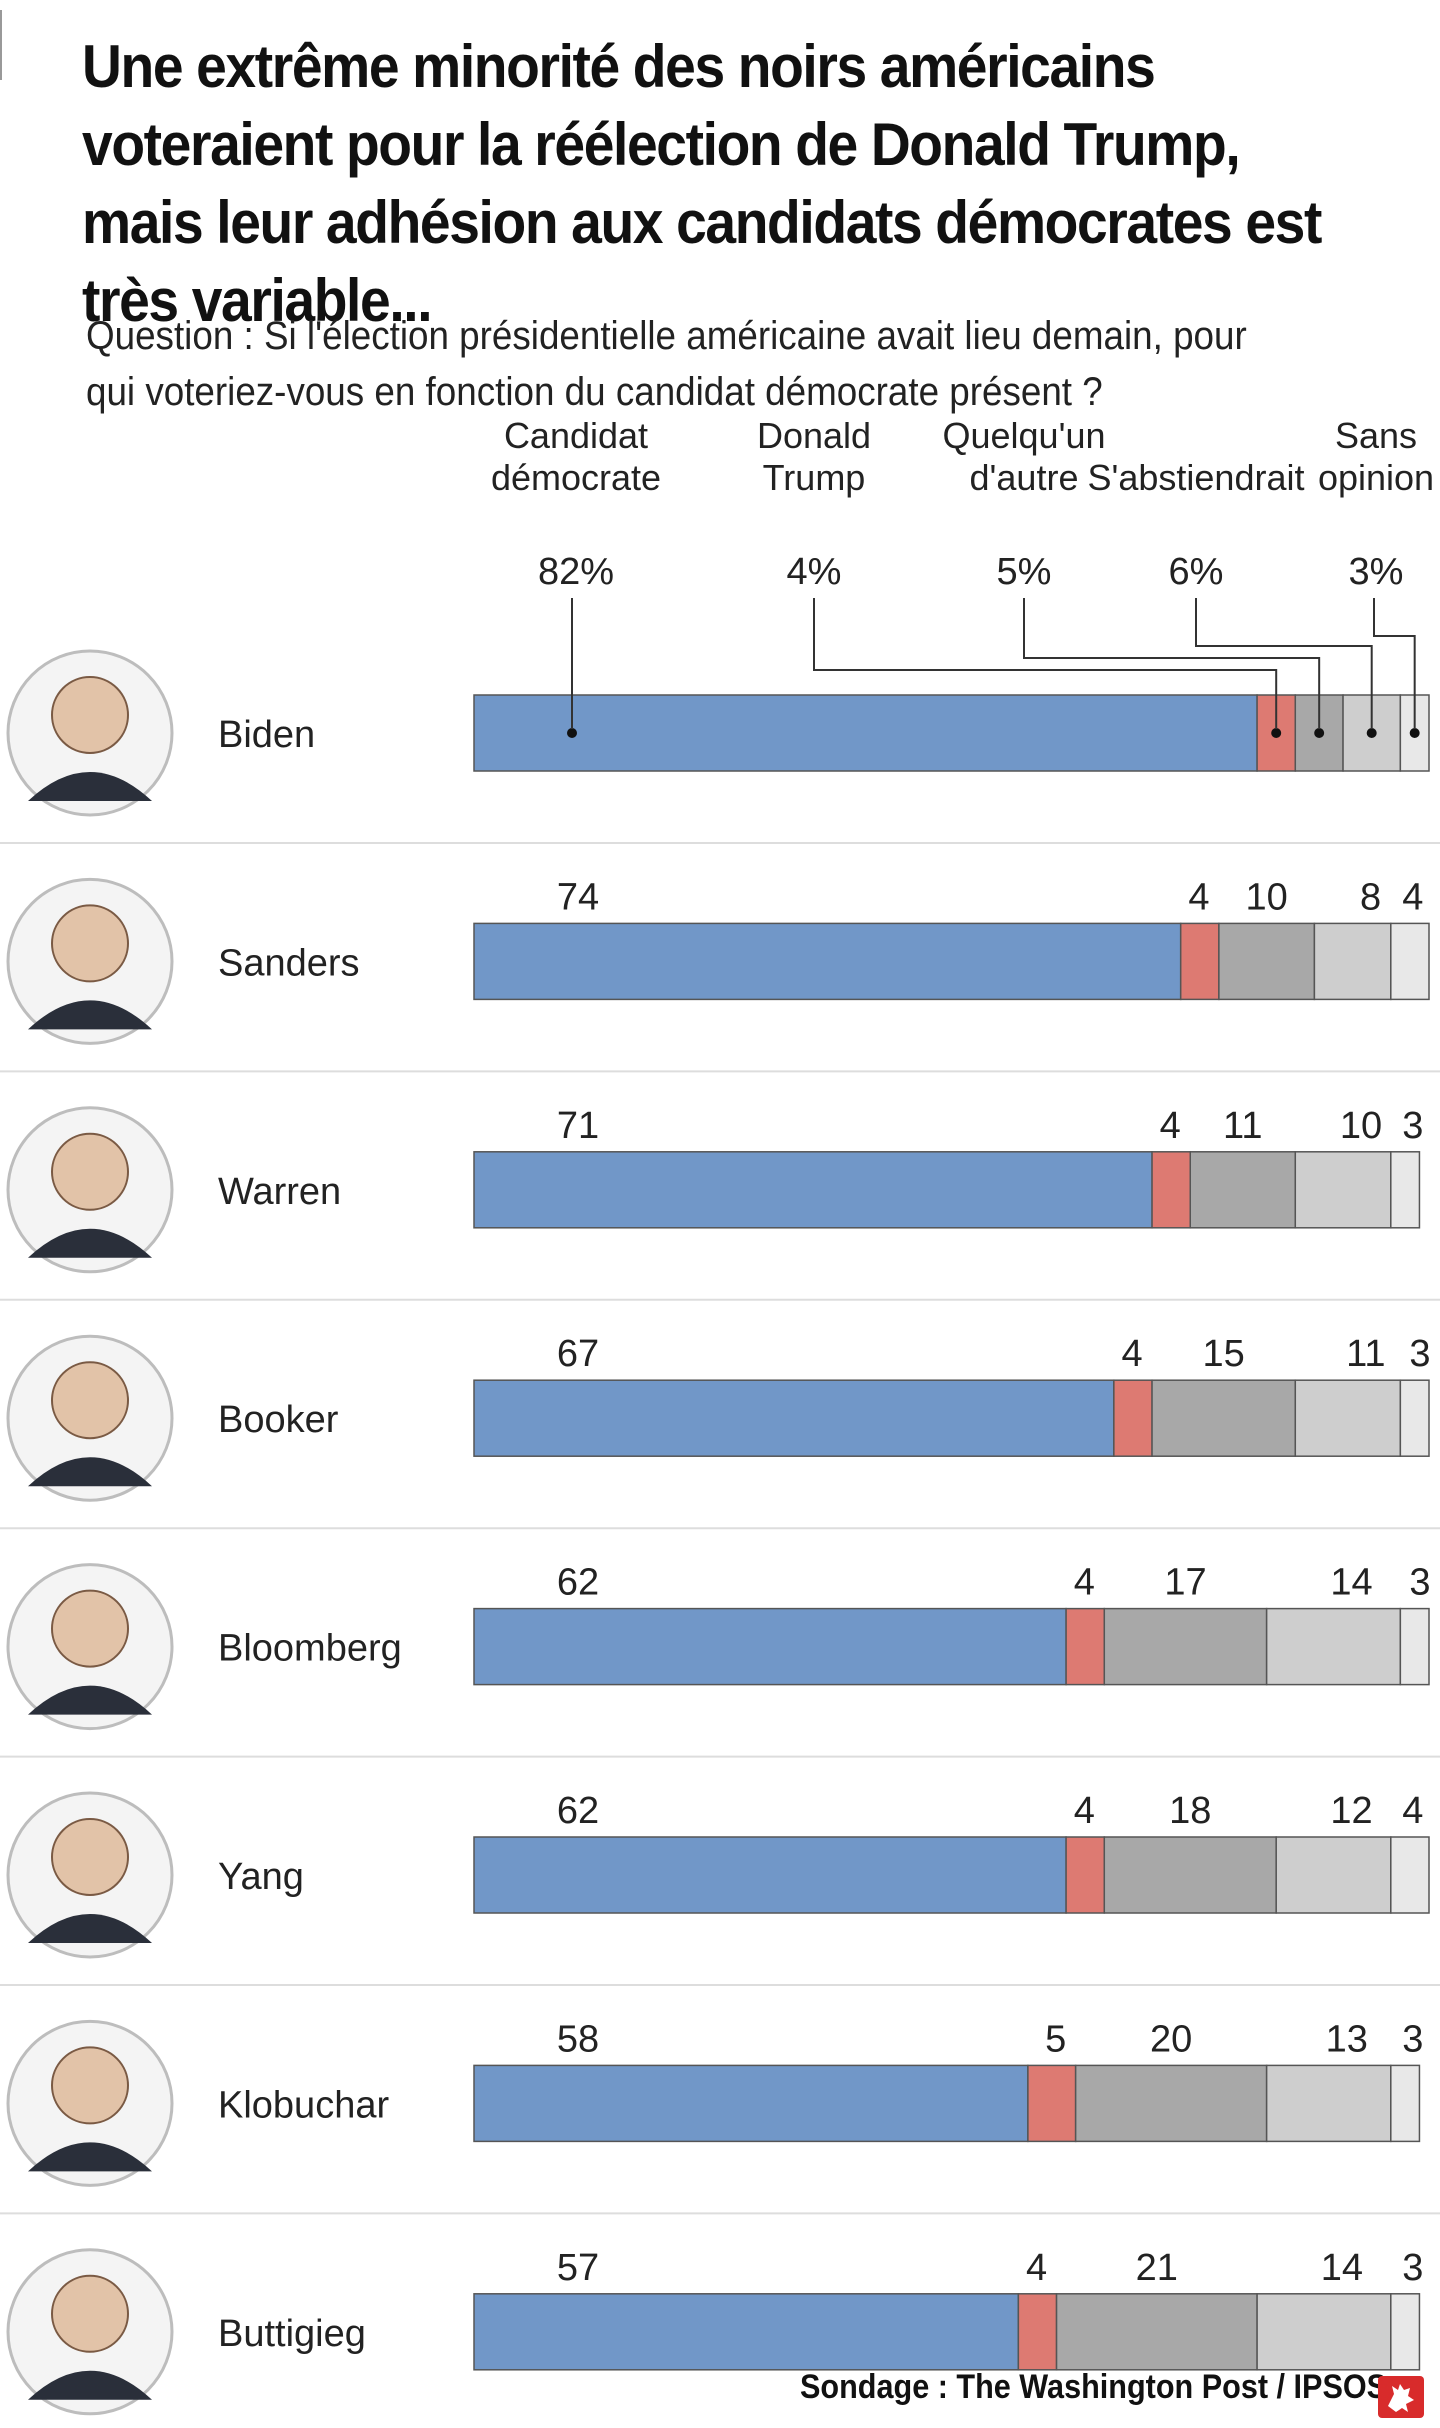 The image size is (1440, 2428). Describe the element at coordinates (1055, 2039) in the screenshot. I see `value-label-klobuchar-2: 5` at that location.